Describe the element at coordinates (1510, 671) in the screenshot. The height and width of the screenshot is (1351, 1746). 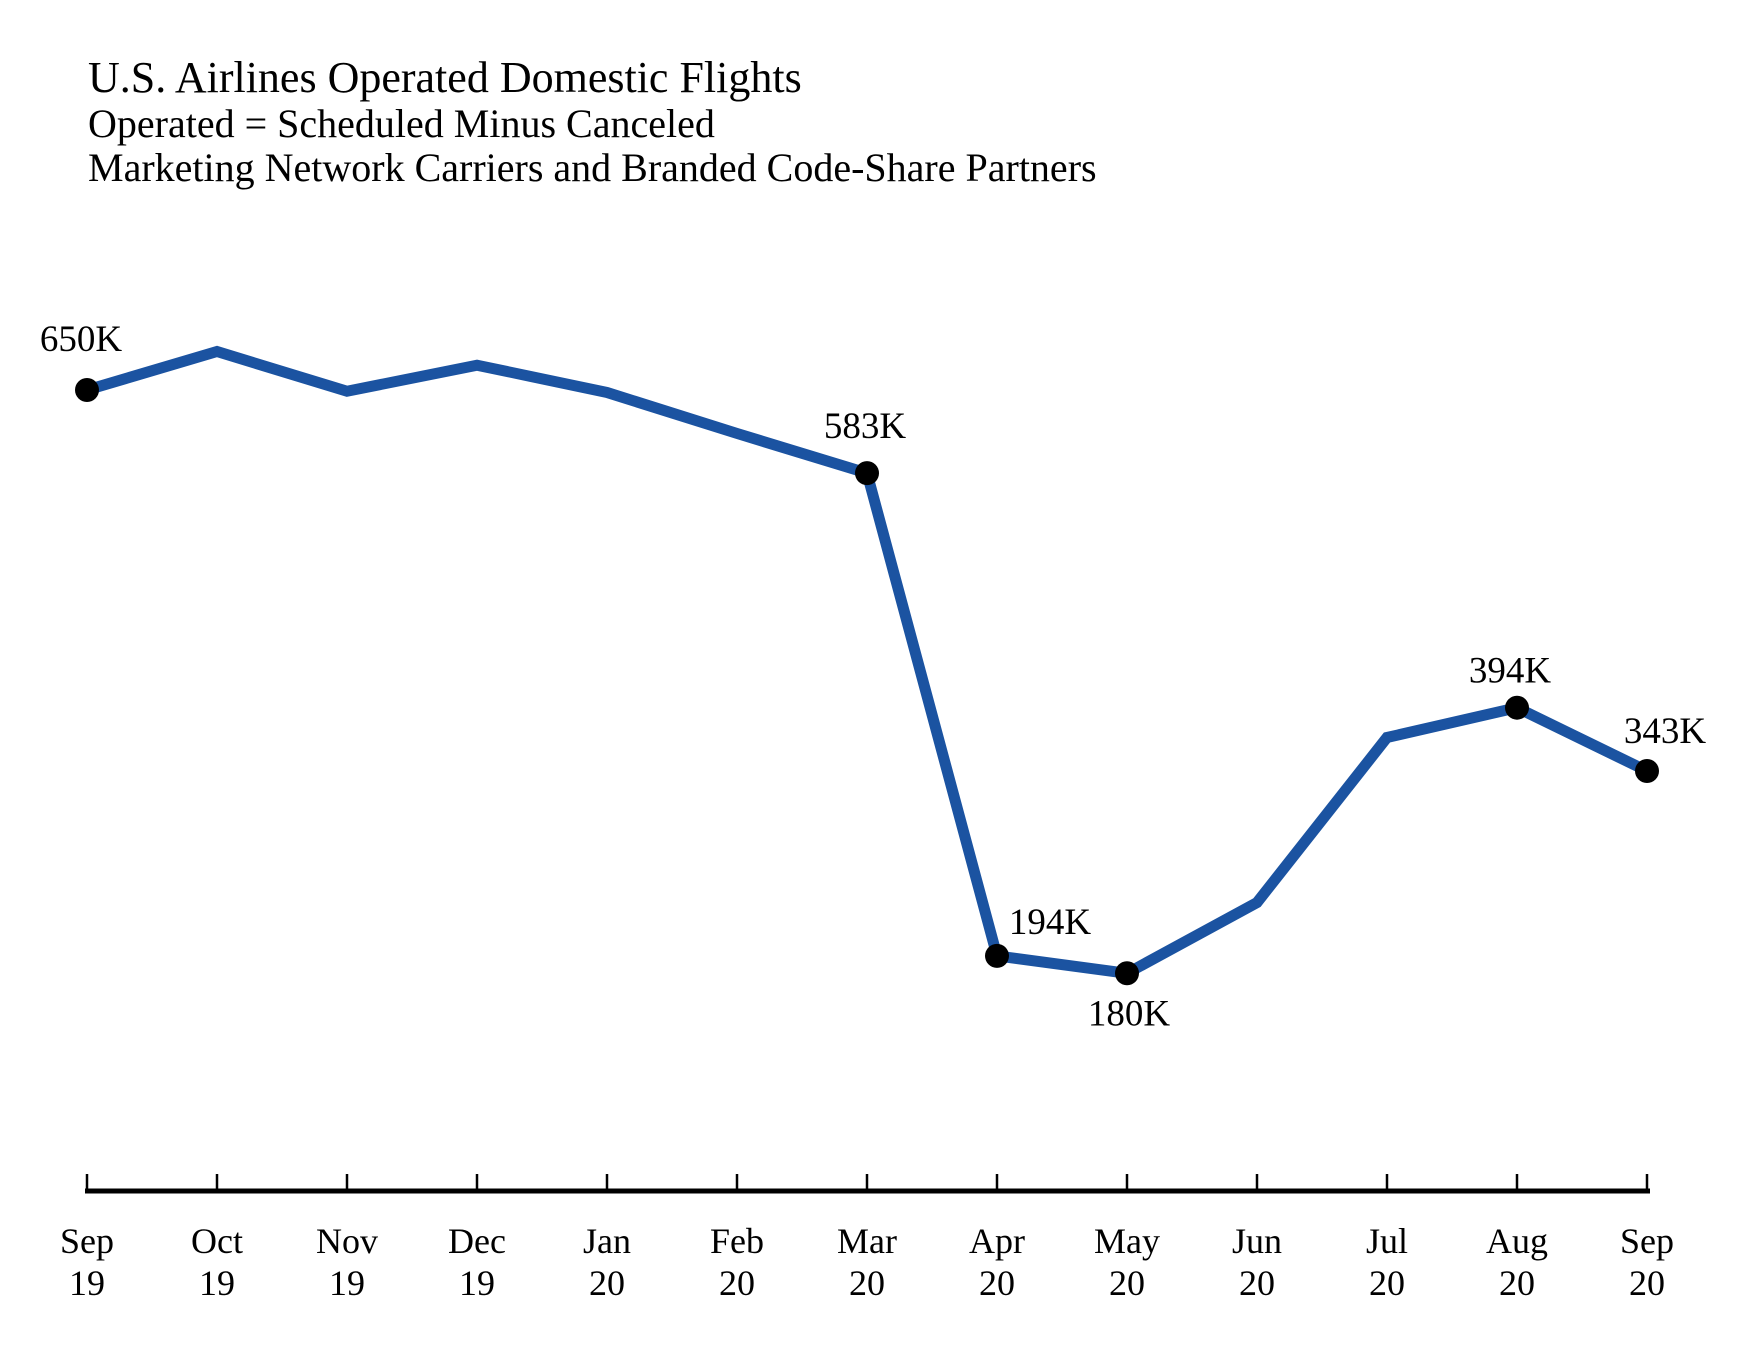
I see `data-point-label-aug-20: 394K` at that location.